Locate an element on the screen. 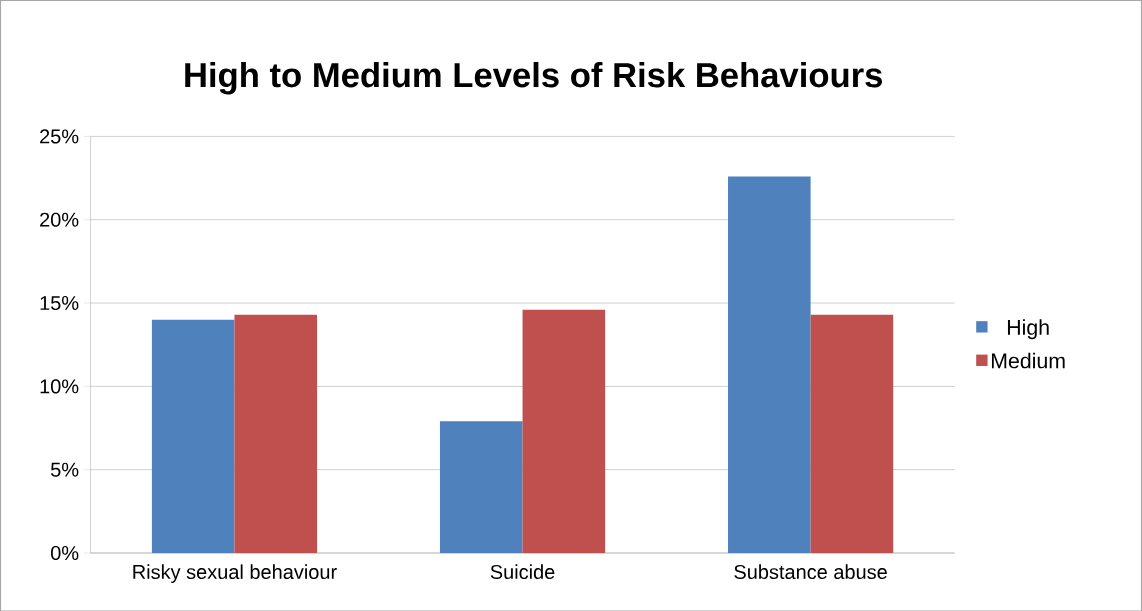 The height and width of the screenshot is (611, 1142). x-tick-label: Suicide is located at coordinates (522, 571).